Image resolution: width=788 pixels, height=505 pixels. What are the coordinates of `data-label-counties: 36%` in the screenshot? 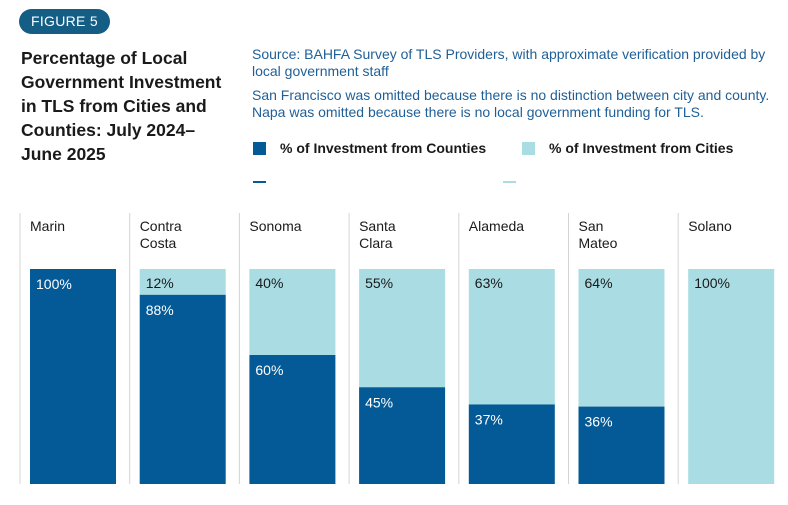 It's located at (599, 422).